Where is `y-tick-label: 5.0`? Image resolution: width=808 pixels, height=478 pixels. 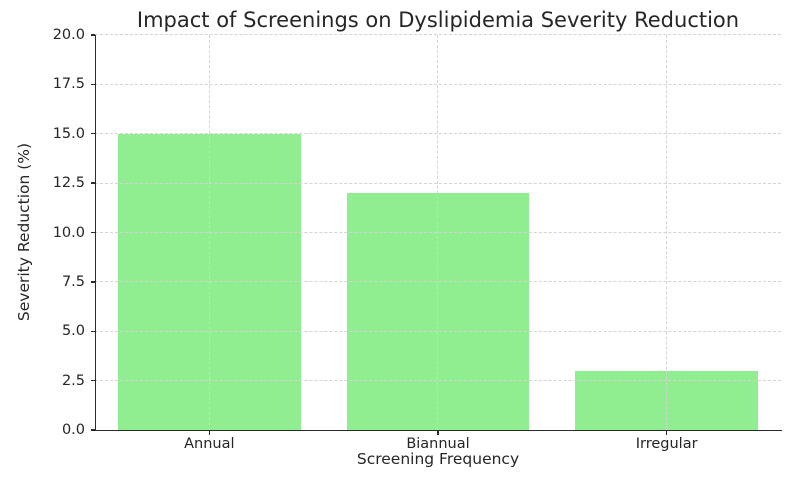 y-tick-label: 5.0 is located at coordinates (73, 331).